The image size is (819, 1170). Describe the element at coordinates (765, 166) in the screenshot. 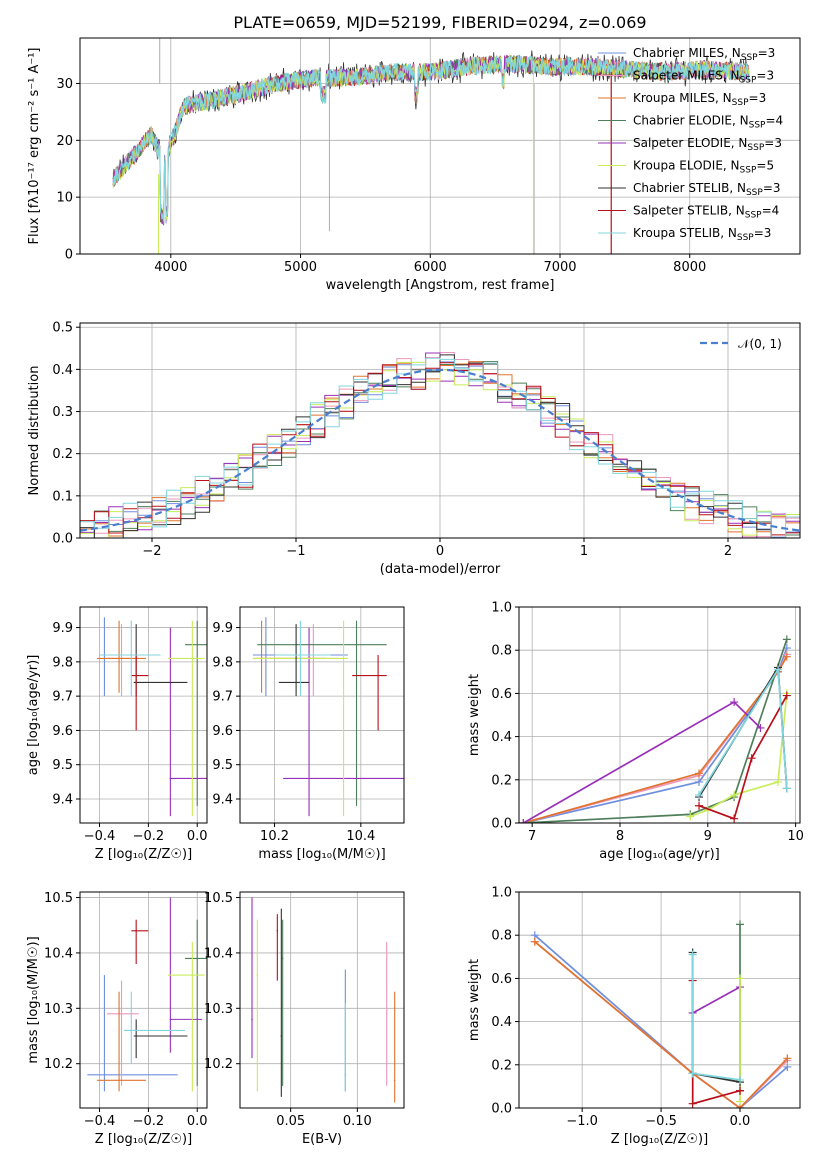

I see `legend-nssp: =5` at that location.